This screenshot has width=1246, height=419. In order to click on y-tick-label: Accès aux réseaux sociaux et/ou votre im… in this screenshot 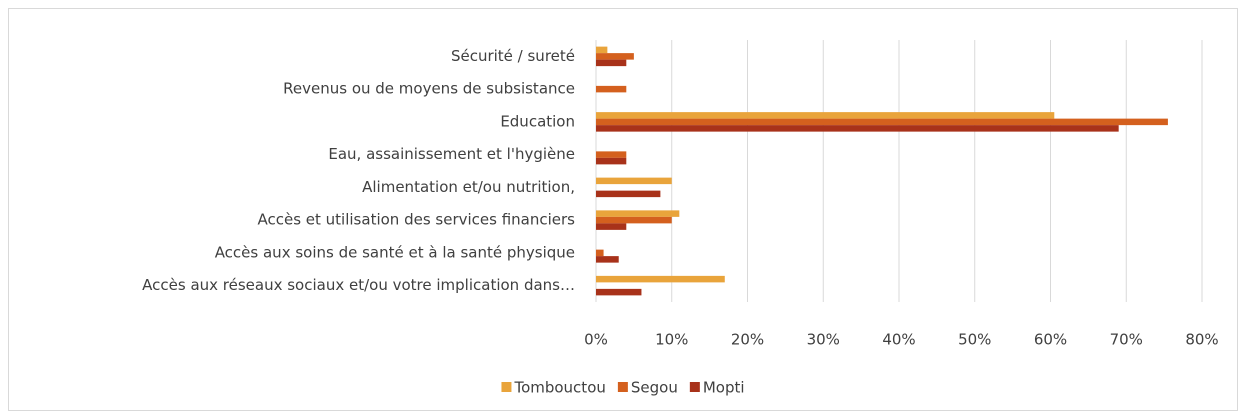, I will do `click(358, 285)`.